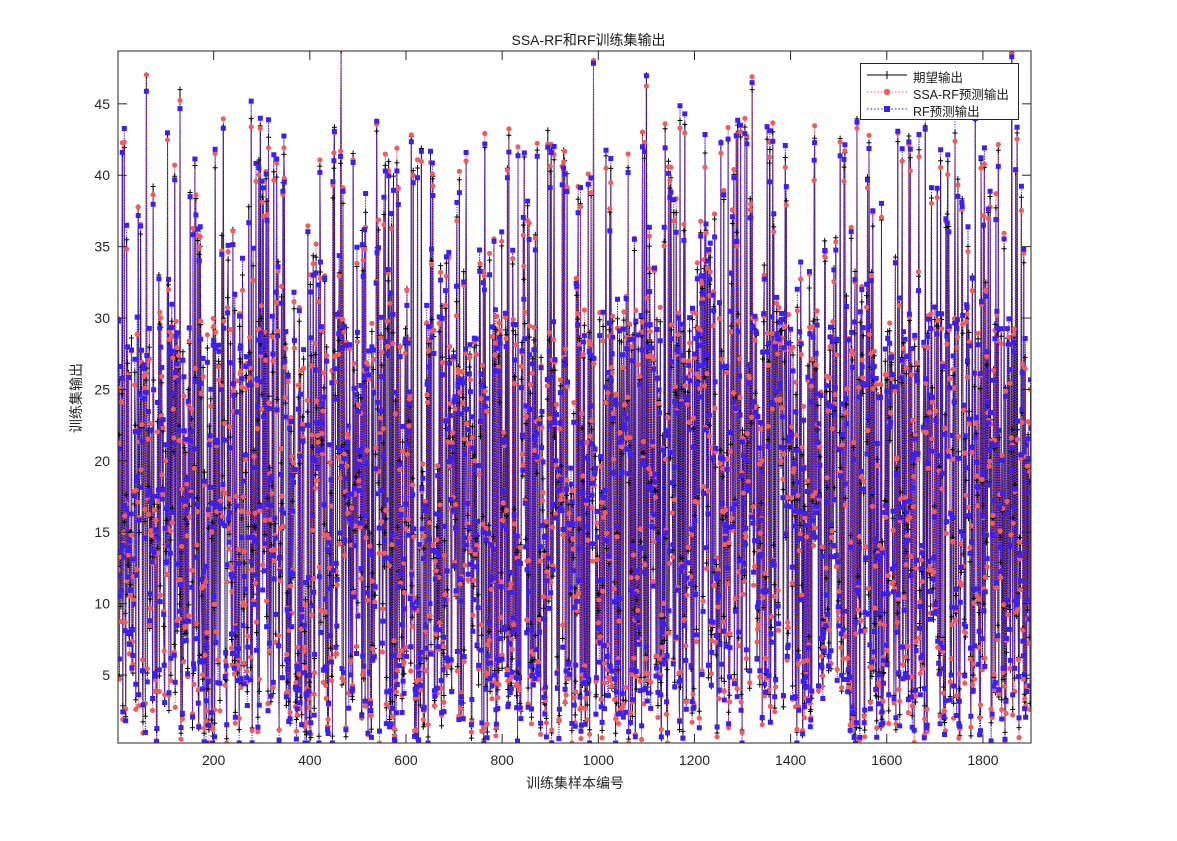  Describe the element at coordinates (102, 247) in the screenshot. I see `y-tick-label: 35` at that location.